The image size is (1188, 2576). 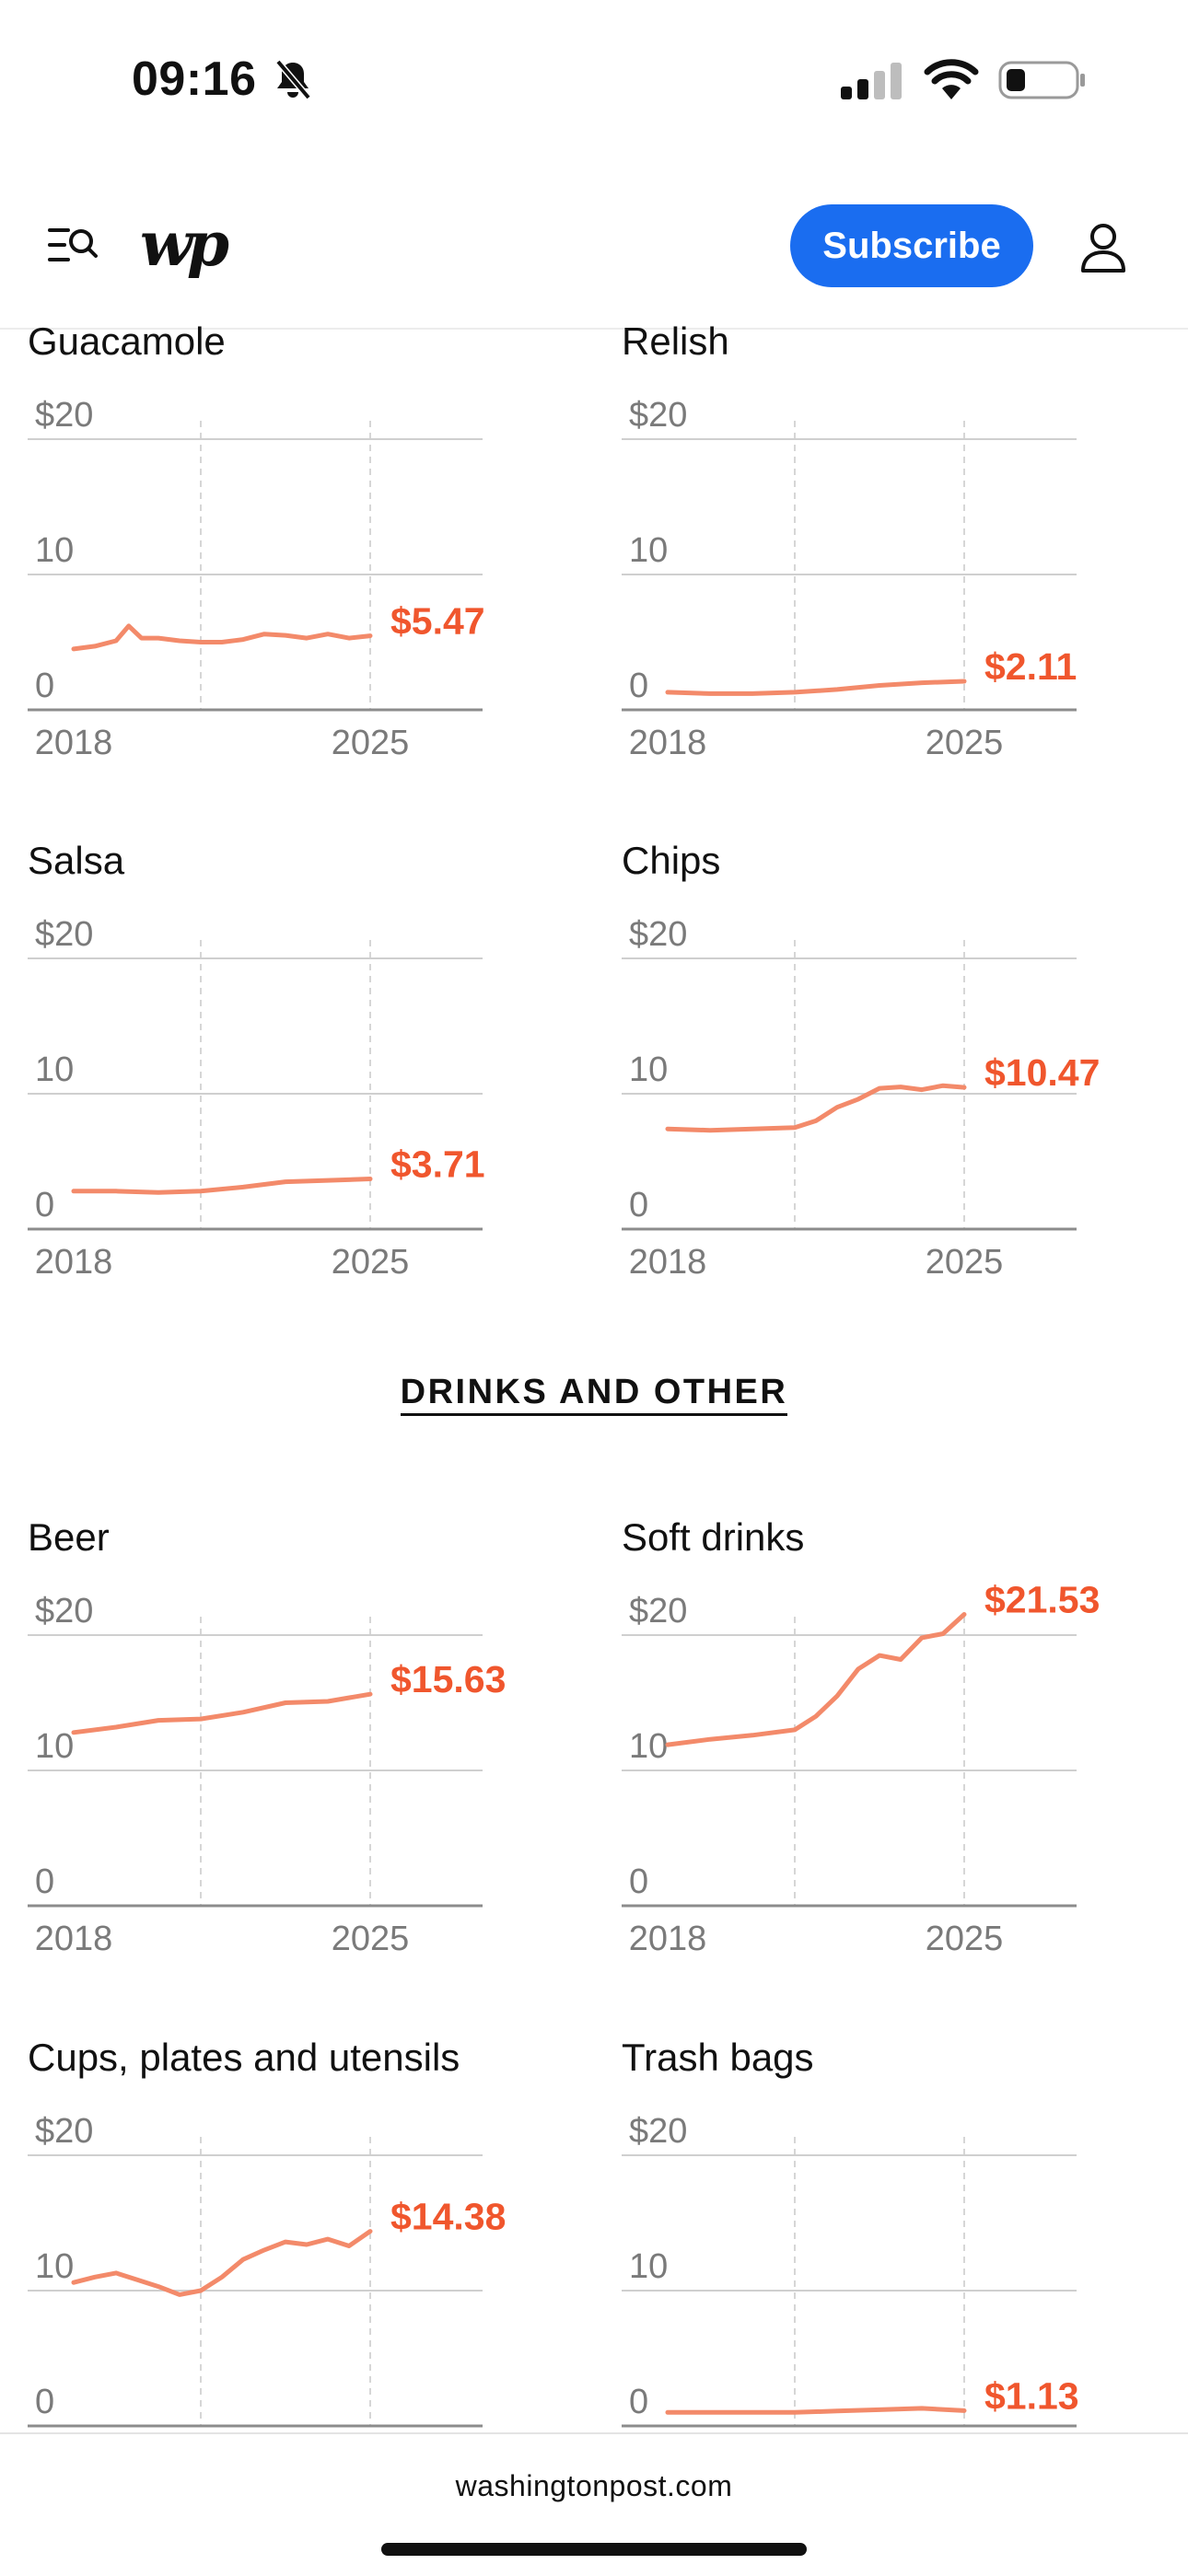 What do you see at coordinates (718, 2057) in the screenshot?
I see `chart-title: Trash bags` at bounding box center [718, 2057].